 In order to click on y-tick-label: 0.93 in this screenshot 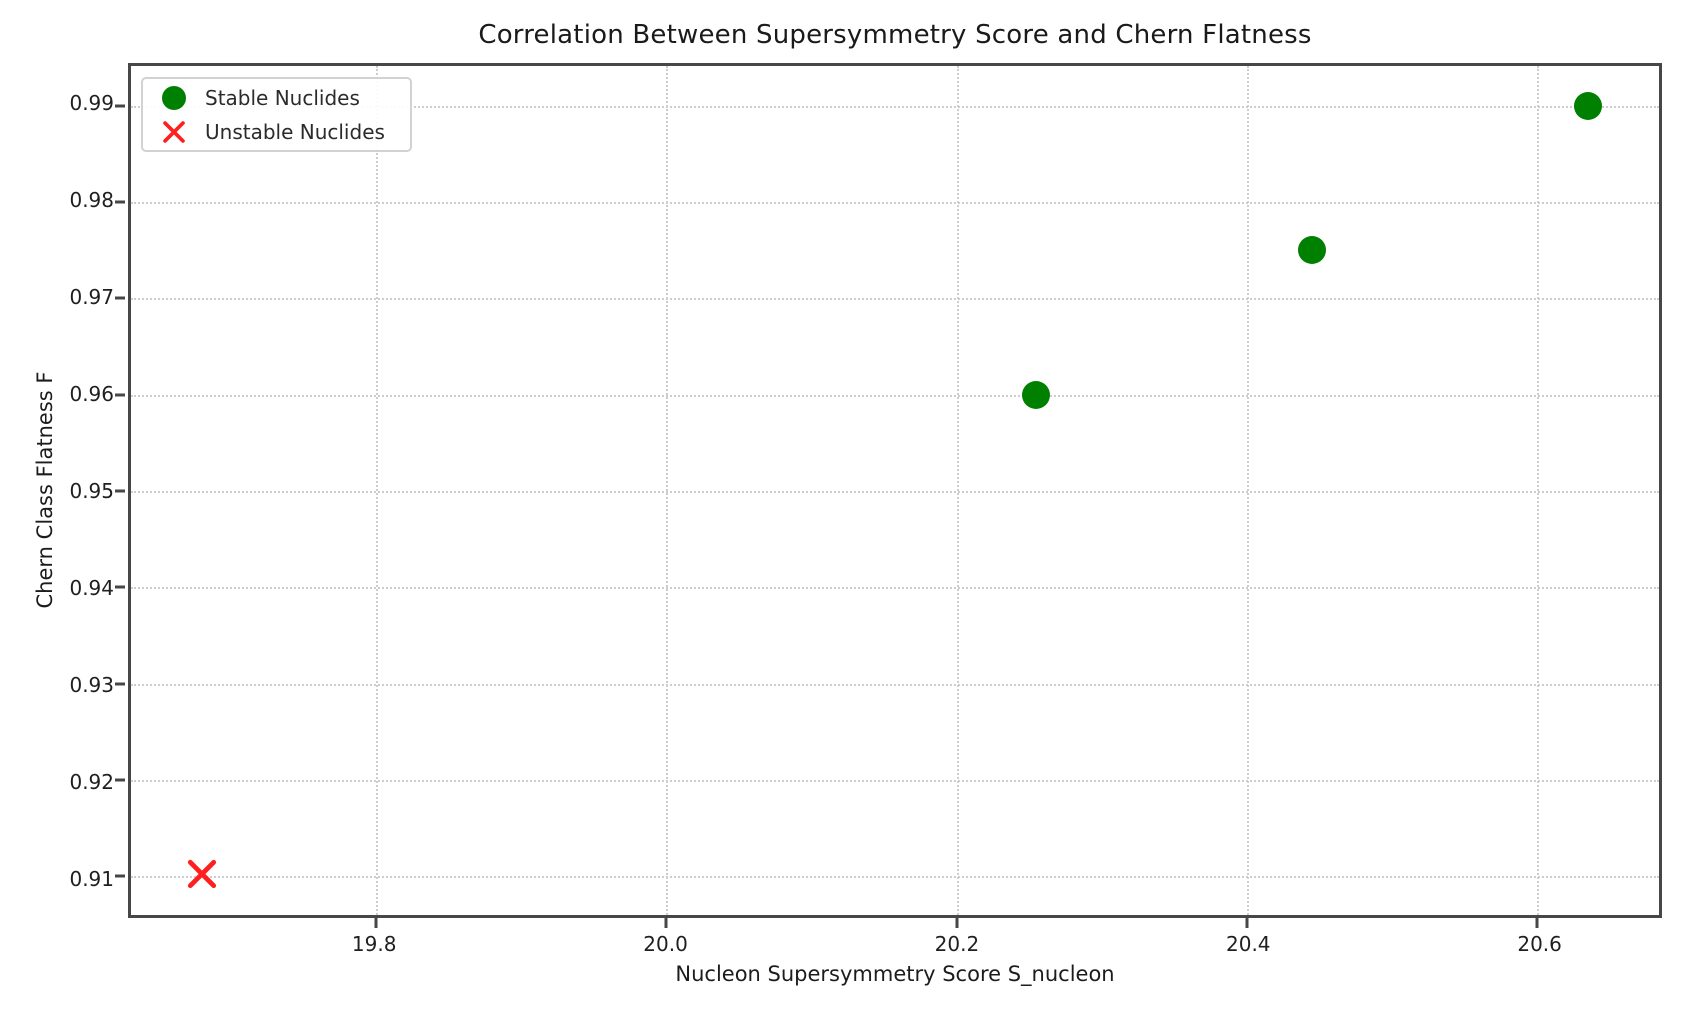, I will do `click(91, 685)`.